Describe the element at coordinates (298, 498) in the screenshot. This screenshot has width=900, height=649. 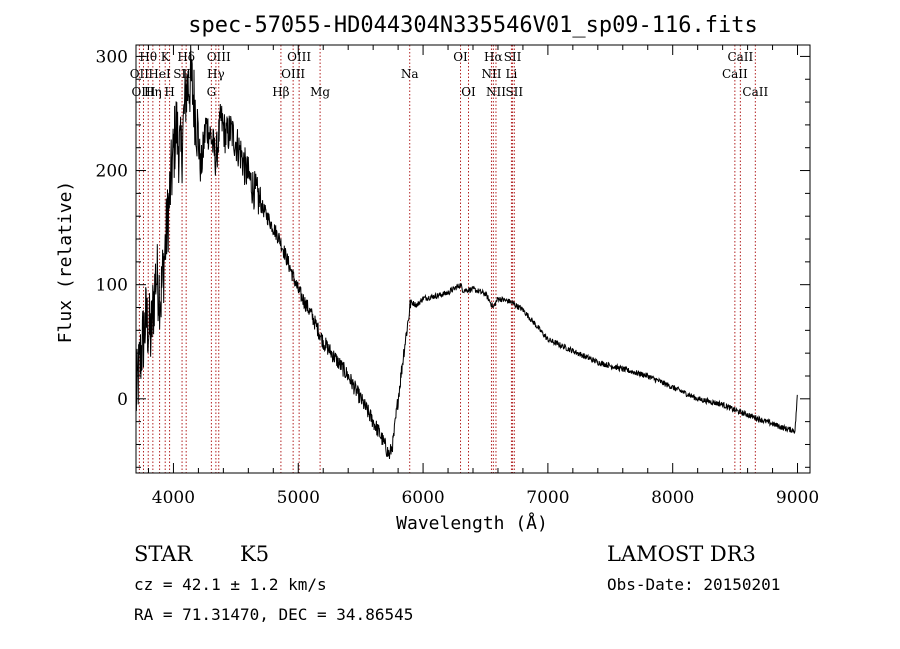
I see `x-tick-label: 5000` at that location.